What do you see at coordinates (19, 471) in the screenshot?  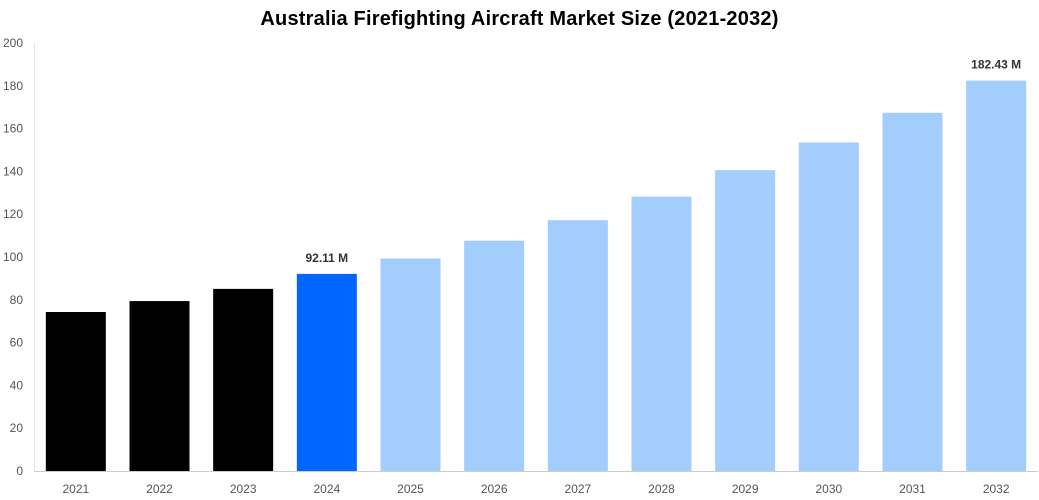 I see `y-tick-label: 0` at bounding box center [19, 471].